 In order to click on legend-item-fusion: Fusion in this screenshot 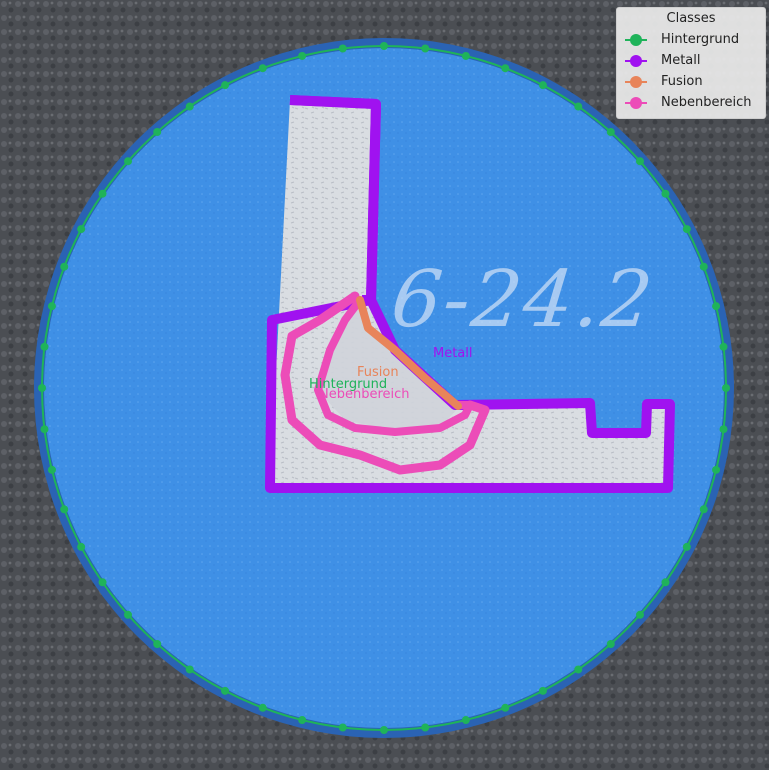, I will do `click(691, 81)`.